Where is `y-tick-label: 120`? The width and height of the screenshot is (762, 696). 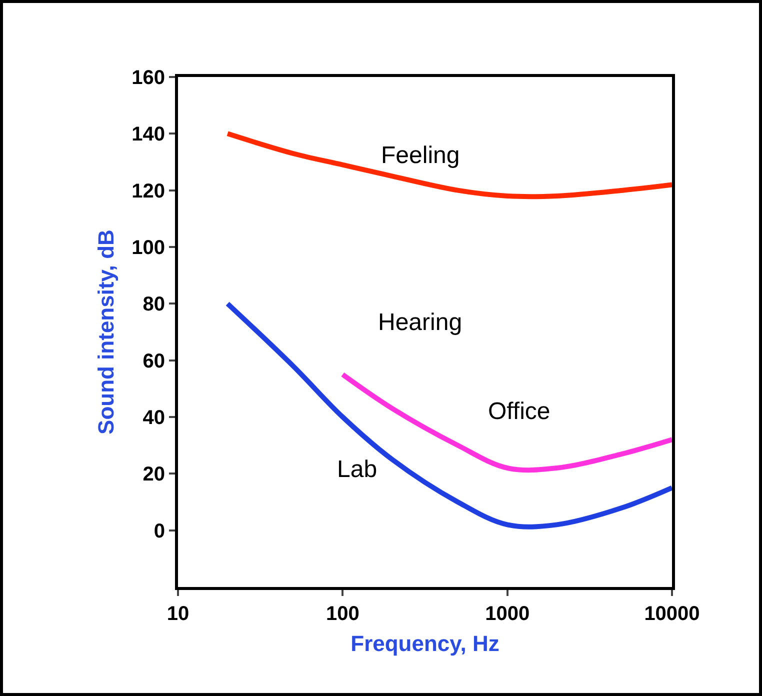 y-tick-label: 120 is located at coordinates (148, 191).